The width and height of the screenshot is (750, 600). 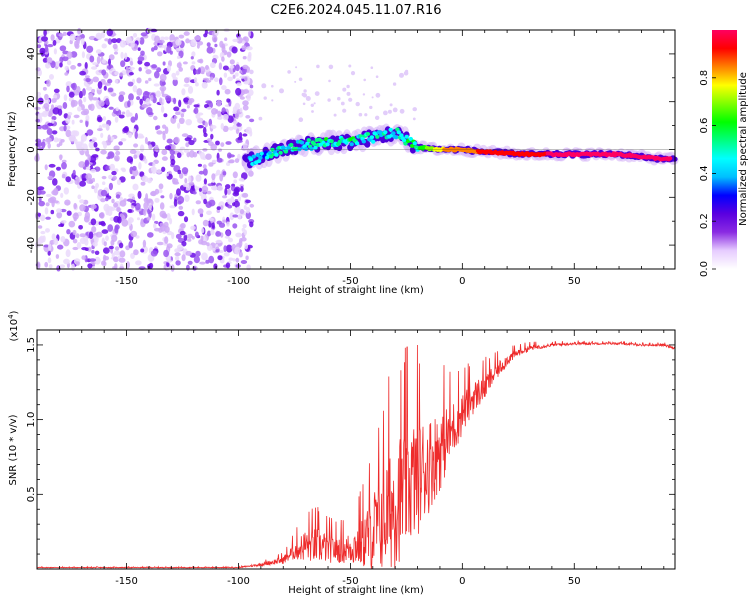 I want to click on x-tick-label: -150, so click(x=126, y=581).